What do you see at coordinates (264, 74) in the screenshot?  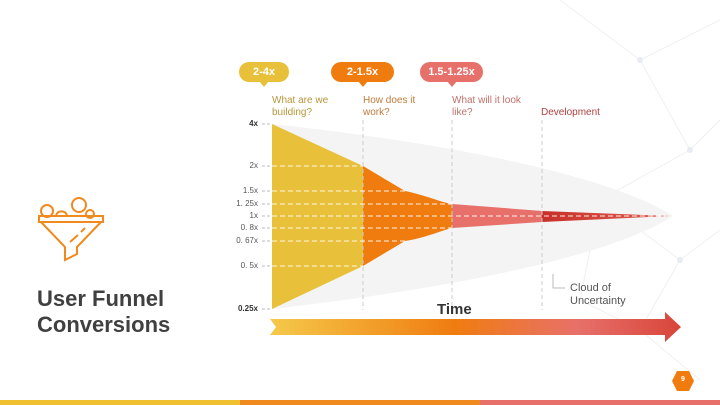 I see `phase-1-badge: 2-4x` at bounding box center [264, 74].